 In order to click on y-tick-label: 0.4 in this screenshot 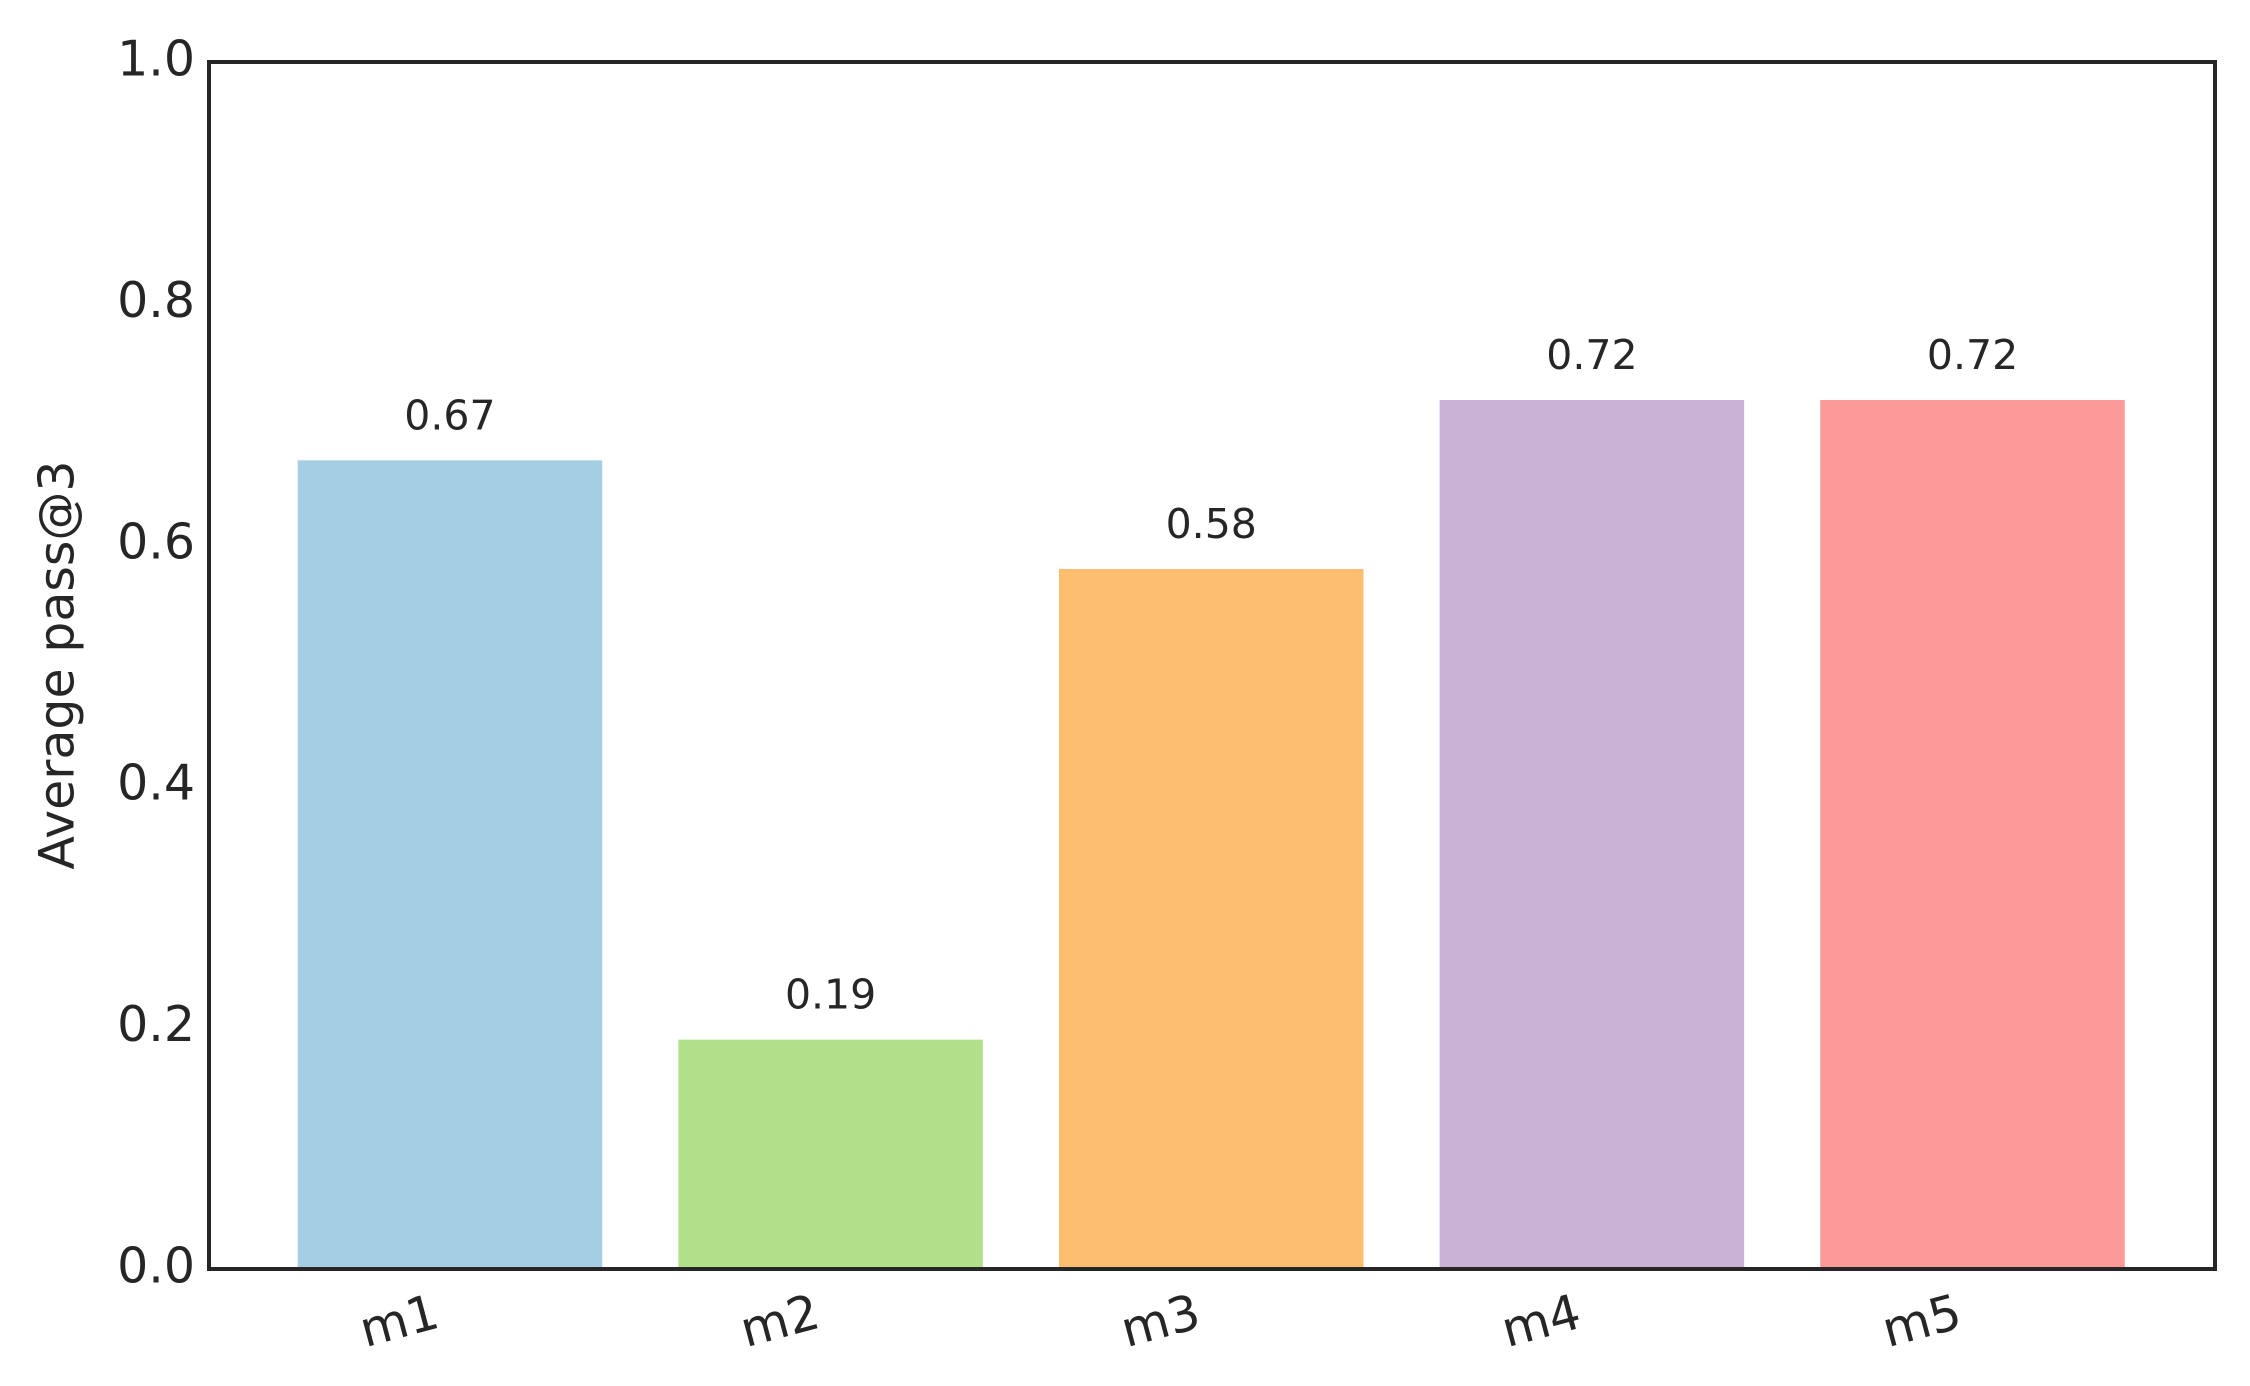, I will do `click(156, 783)`.